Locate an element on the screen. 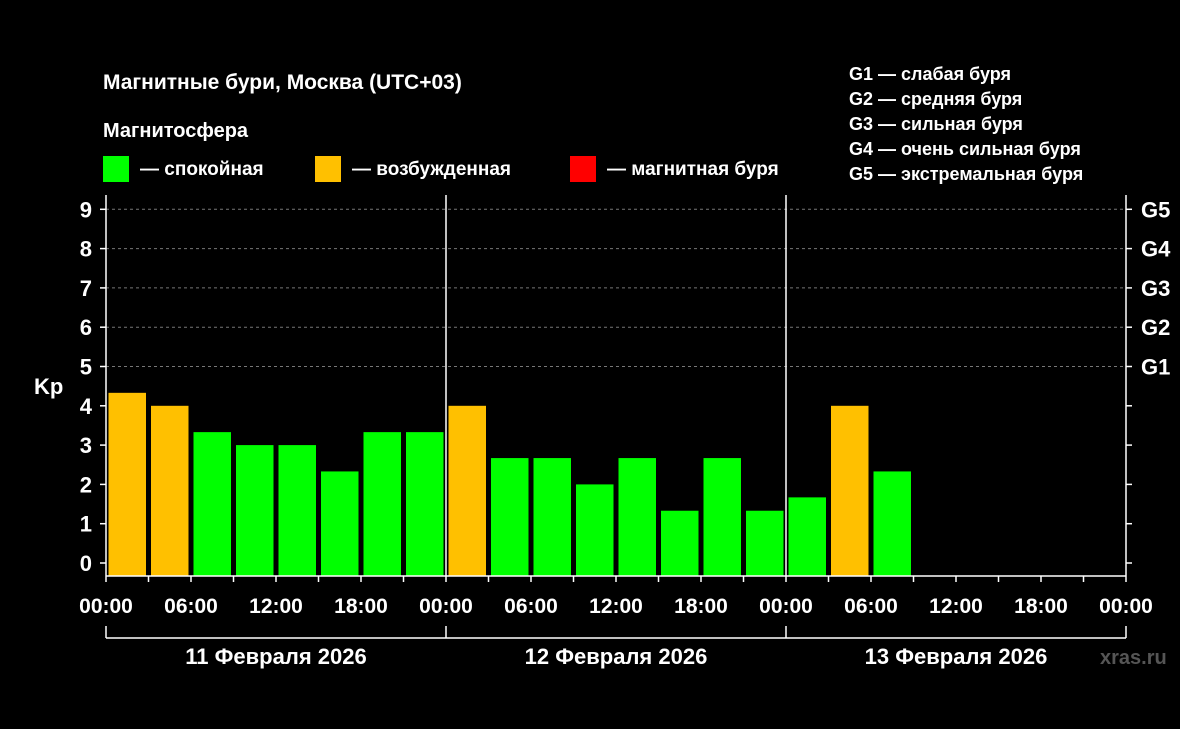 Image resolution: width=1180 pixels, height=729 pixels. legend-label-storm: — магнитная буря is located at coordinates (693, 169).